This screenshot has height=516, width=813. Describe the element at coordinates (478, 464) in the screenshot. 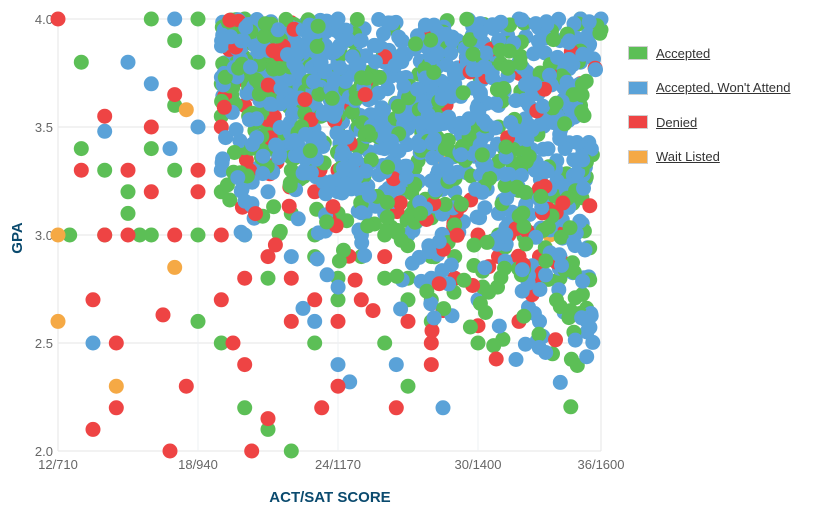

I see `x-tick-30: 30/1400` at that location.